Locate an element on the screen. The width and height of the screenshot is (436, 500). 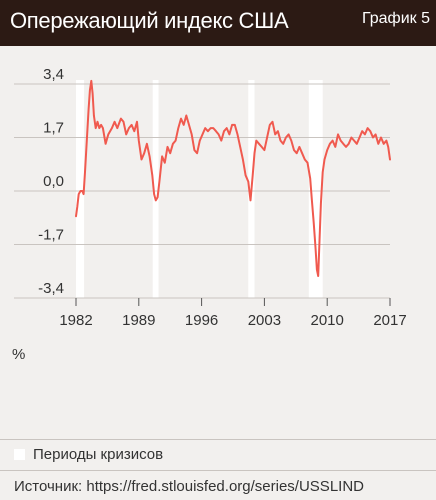
title-bar: Опережающий индекс США График 5 is located at coordinates (218, 23).